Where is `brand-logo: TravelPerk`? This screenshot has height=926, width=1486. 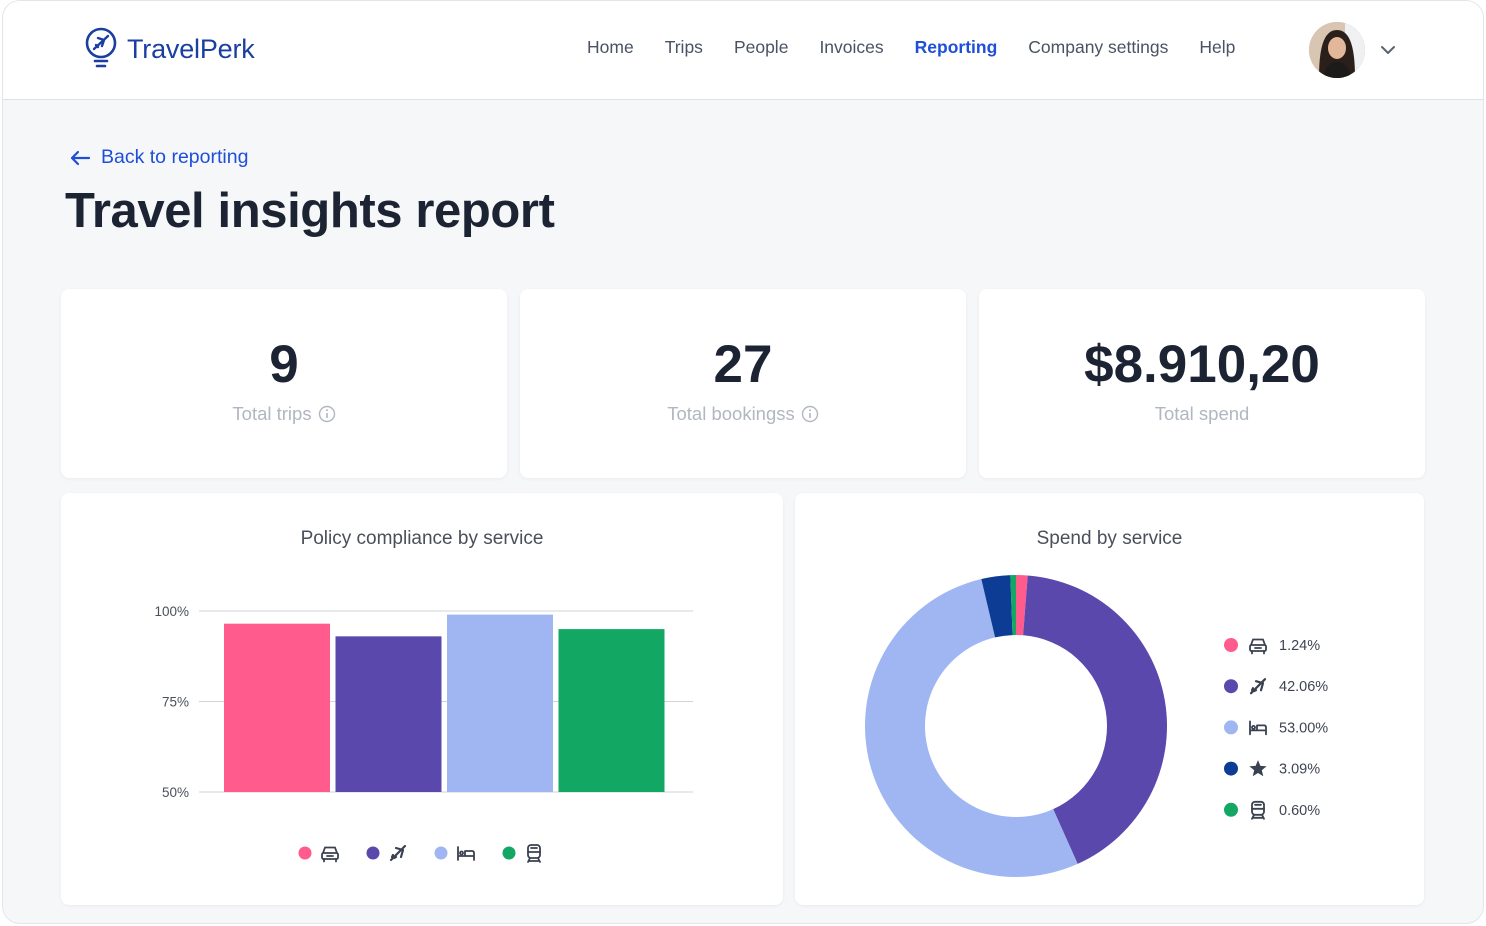 brand-logo: TravelPerk is located at coordinates (169, 49).